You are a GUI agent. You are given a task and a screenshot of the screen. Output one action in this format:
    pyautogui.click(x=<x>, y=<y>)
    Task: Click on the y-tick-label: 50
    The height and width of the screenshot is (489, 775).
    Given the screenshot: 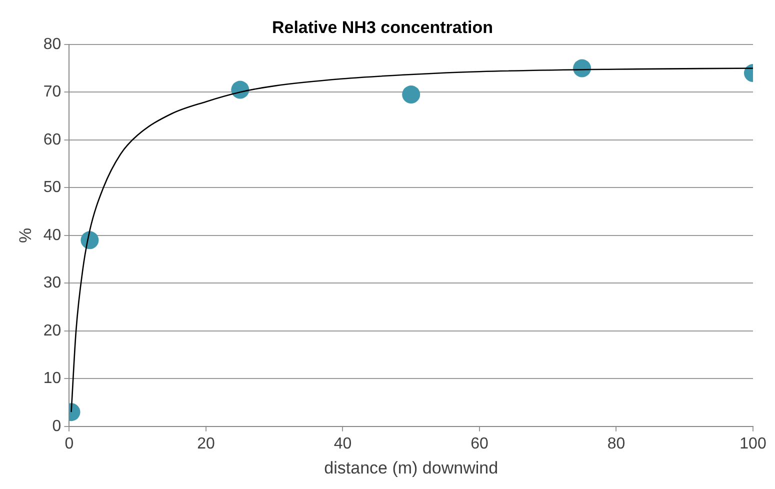 What is the action you would take?
    pyautogui.click(x=52, y=187)
    